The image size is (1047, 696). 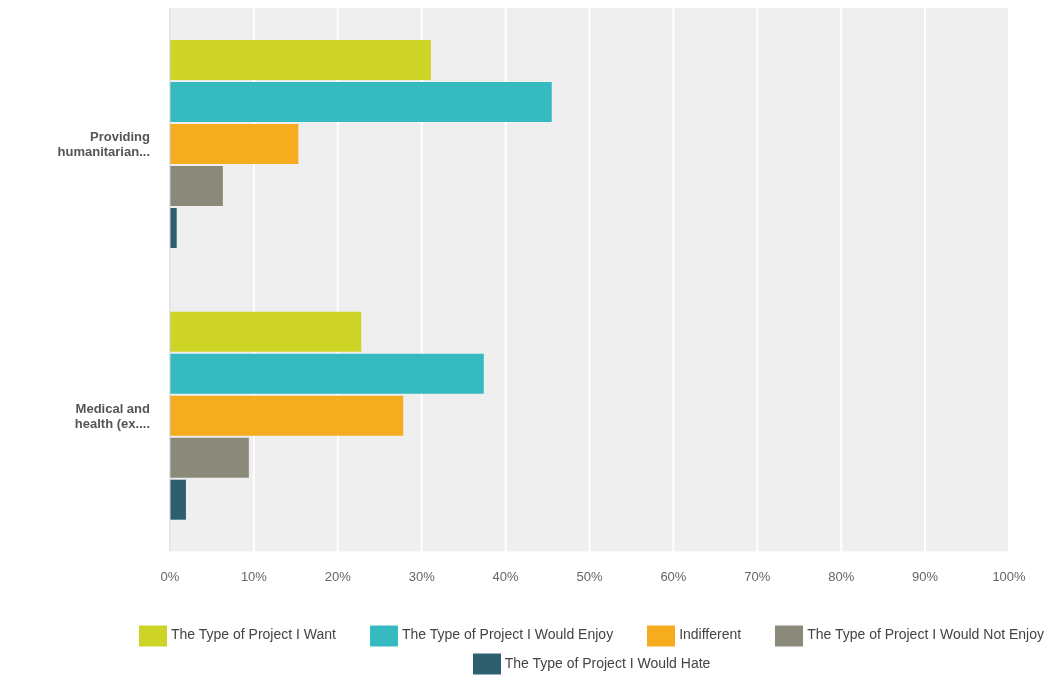 I want to click on x-tick-label: 40%, so click(x=506, y=576).